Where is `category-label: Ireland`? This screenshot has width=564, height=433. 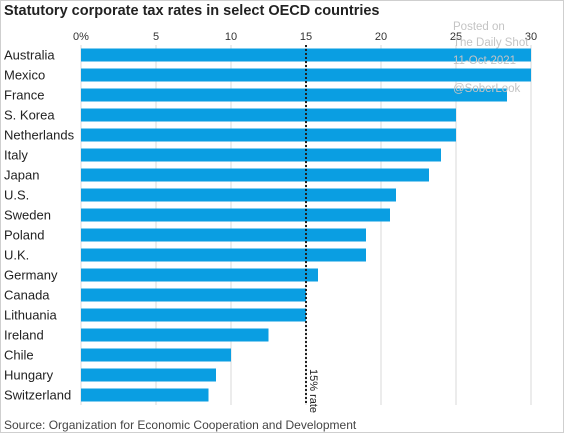 category-label: Ireland is located at coordinates (24, 335).